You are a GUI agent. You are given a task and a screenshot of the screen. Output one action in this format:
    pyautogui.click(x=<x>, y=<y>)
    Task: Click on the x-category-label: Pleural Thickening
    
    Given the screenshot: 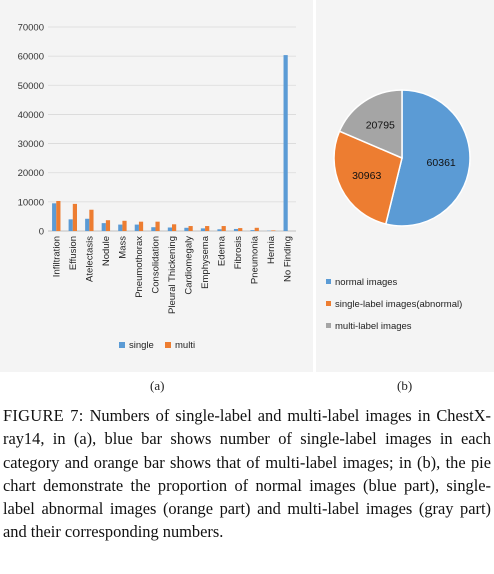 What is the action you would take?
    pyautogui.click(x=172, y=275)
    